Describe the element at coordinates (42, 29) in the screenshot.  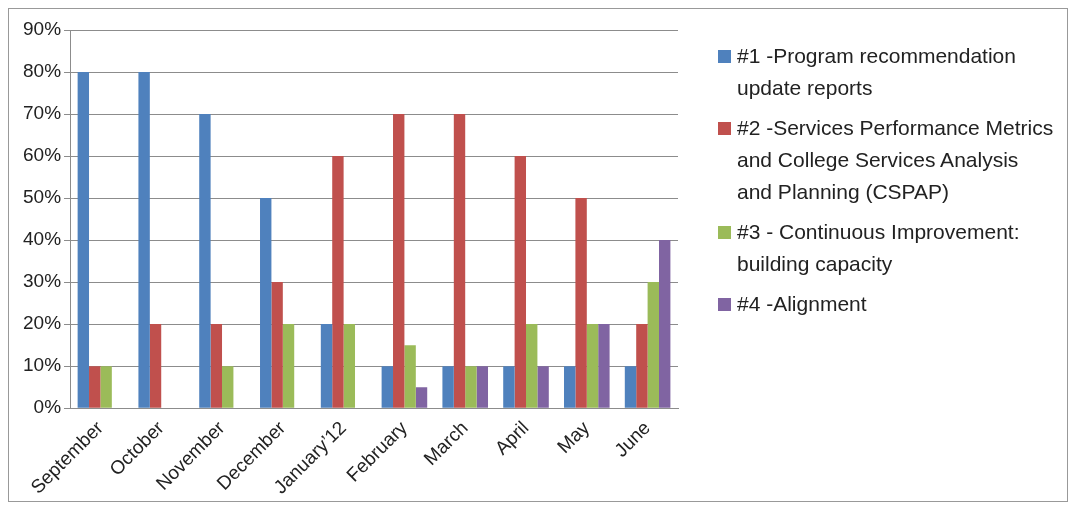
I see `y-tick-label: 90%` at that location.